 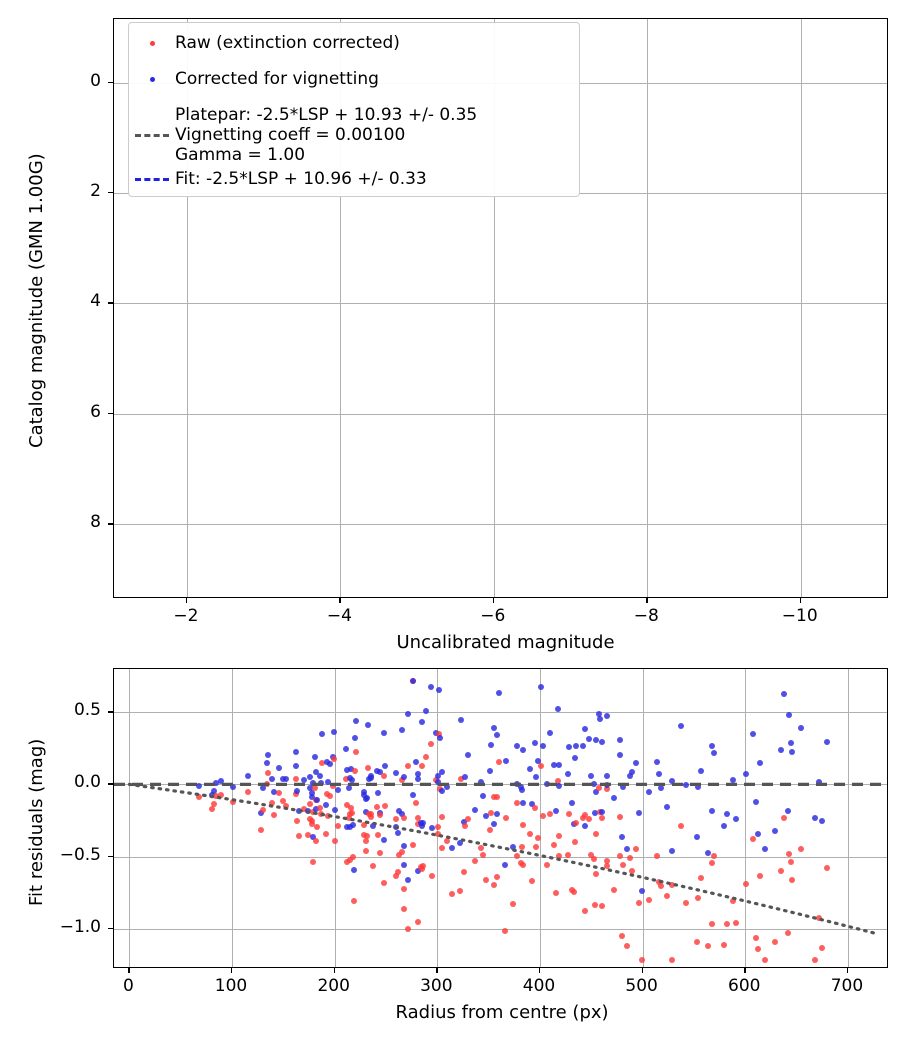 I want to click on residuals-y-tick, so click(x=110, y=784).